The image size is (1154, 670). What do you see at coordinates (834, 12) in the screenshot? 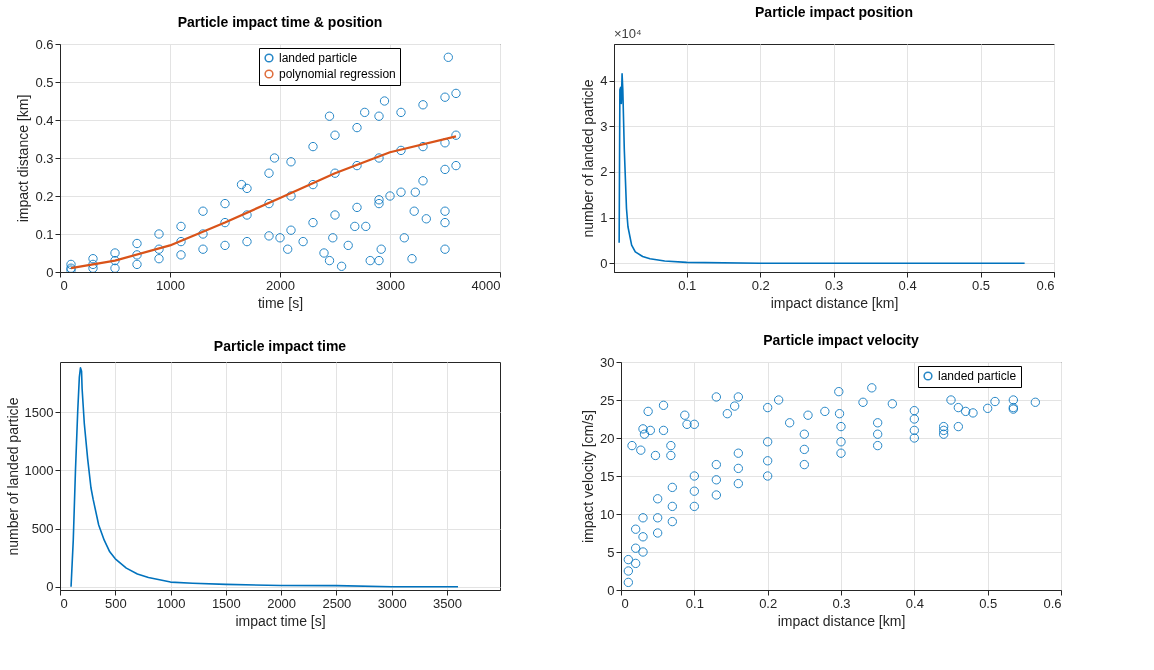
I see `chart-title: Particle impact position` at bounding box center [834, 12].